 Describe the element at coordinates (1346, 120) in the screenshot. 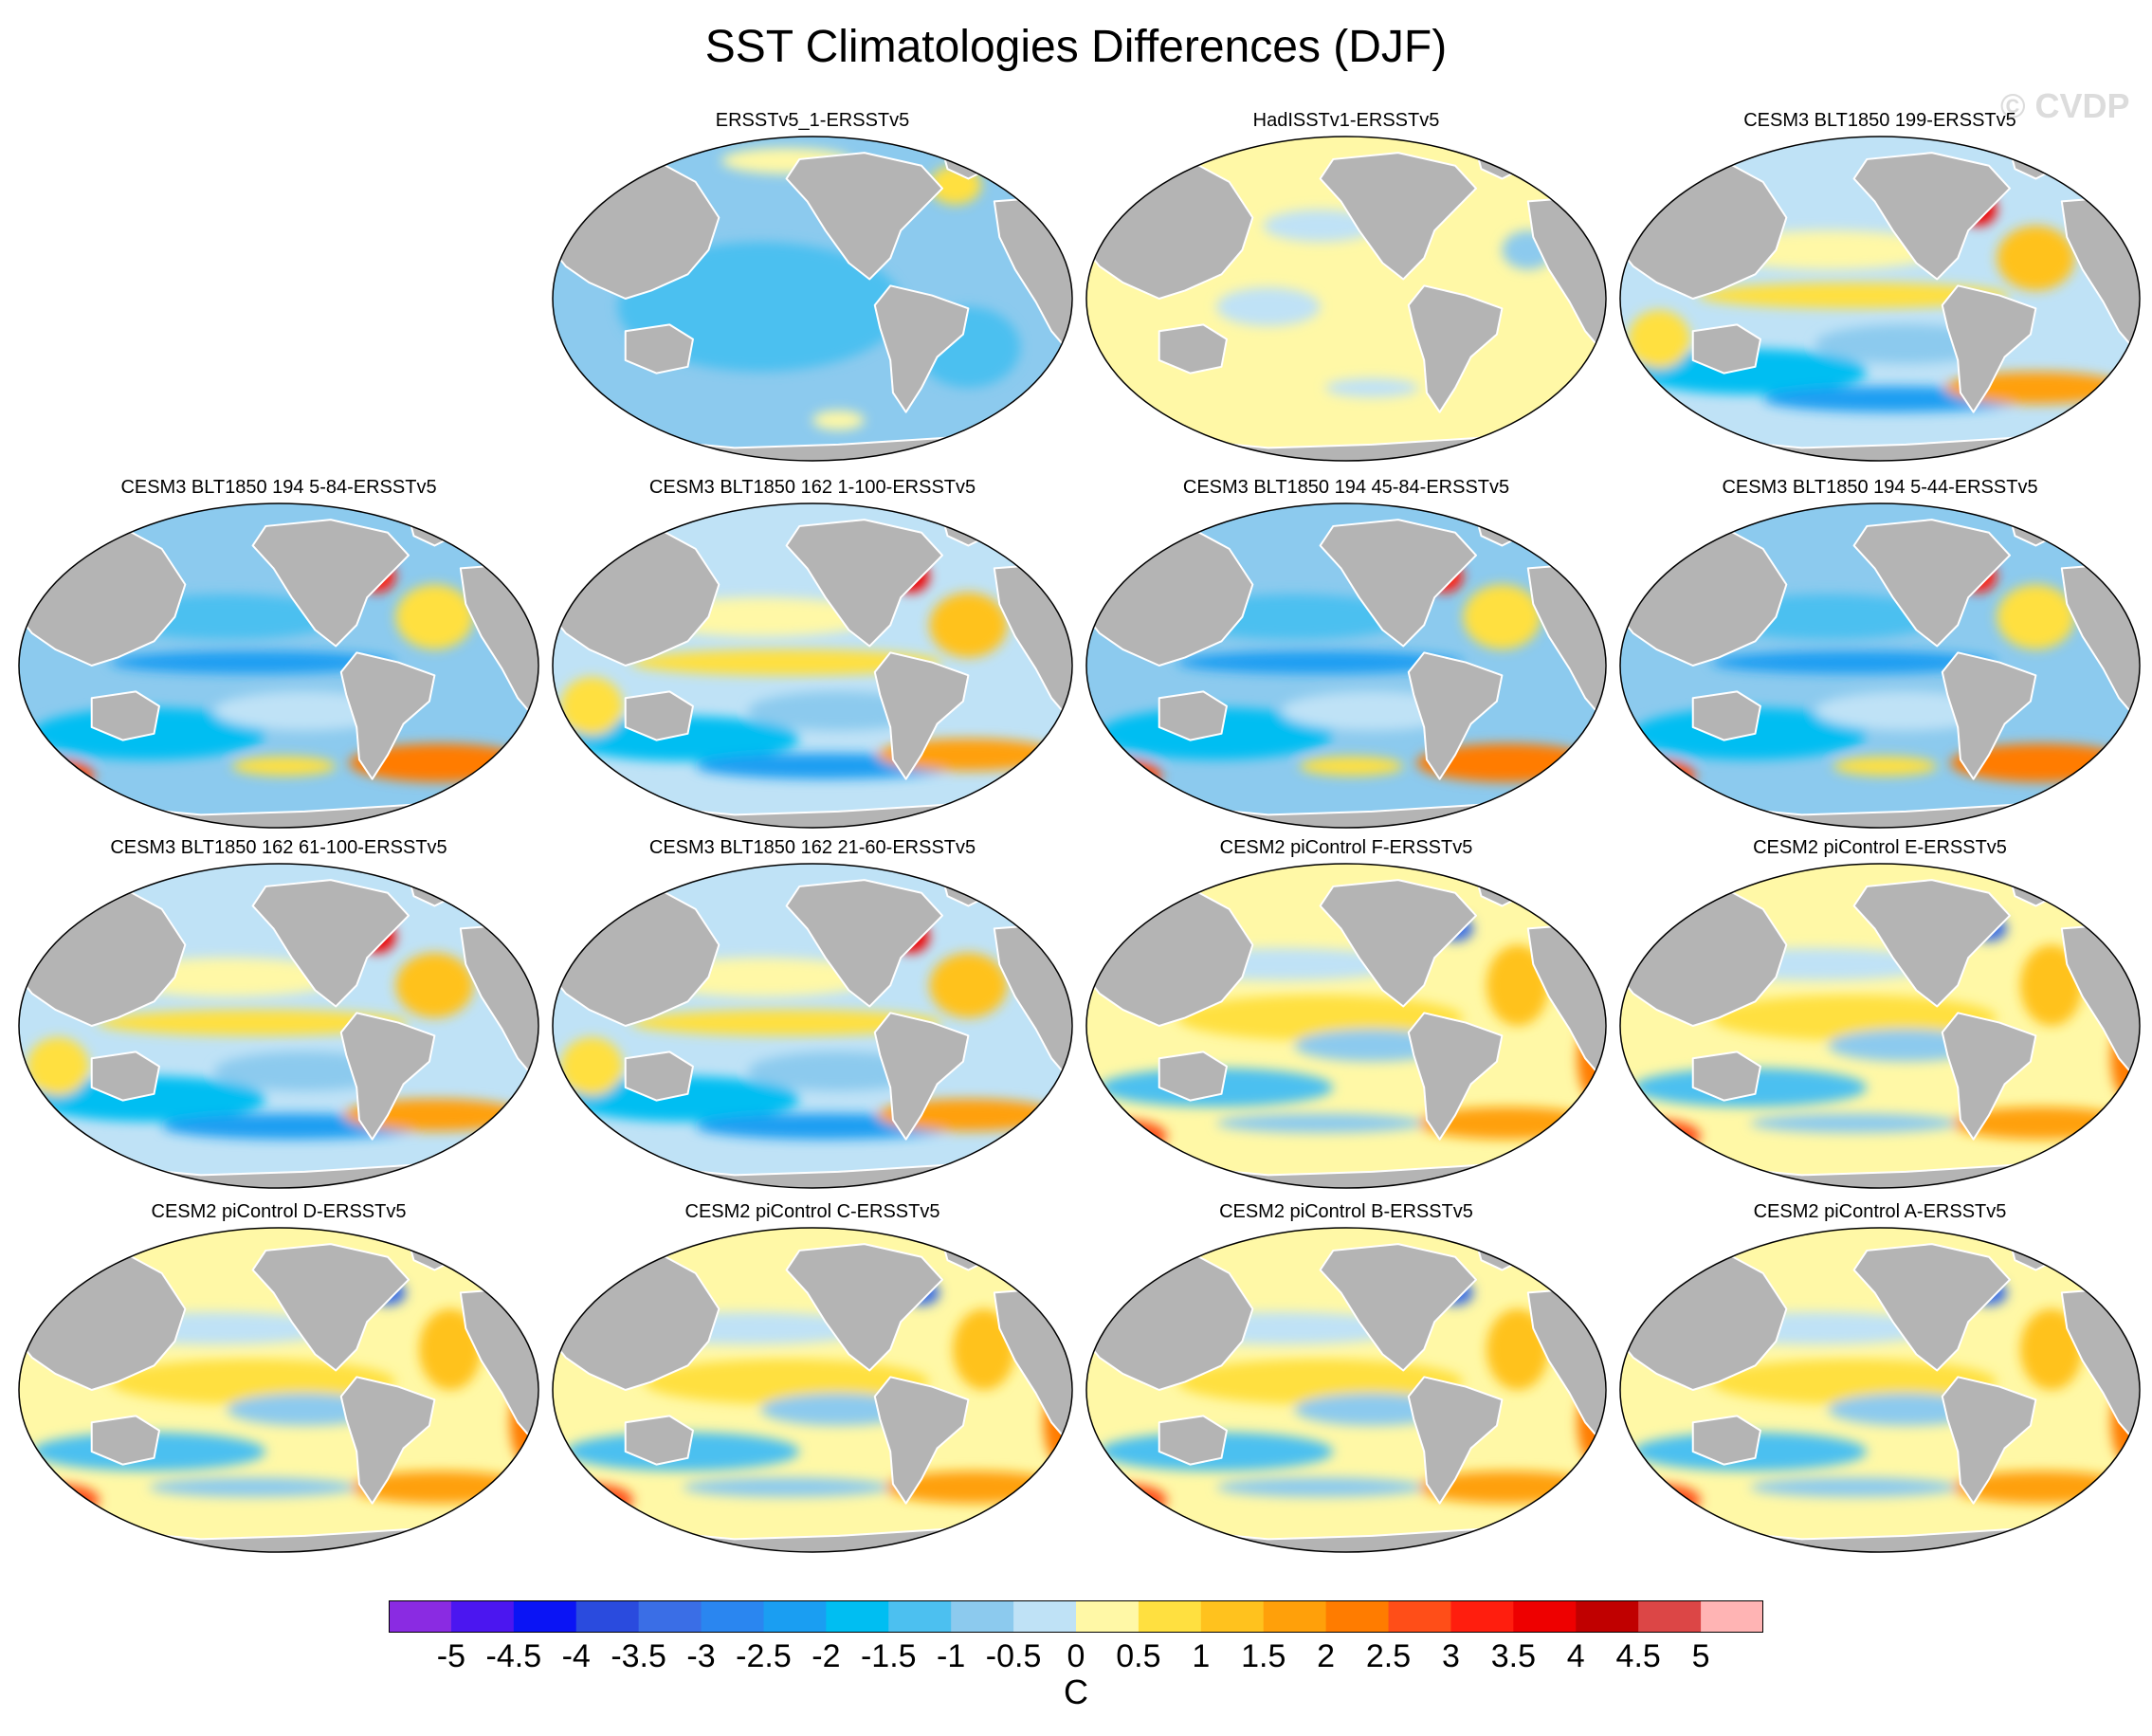

I see `panel-title: HadISSTv1-ERSSTv5` at that location.